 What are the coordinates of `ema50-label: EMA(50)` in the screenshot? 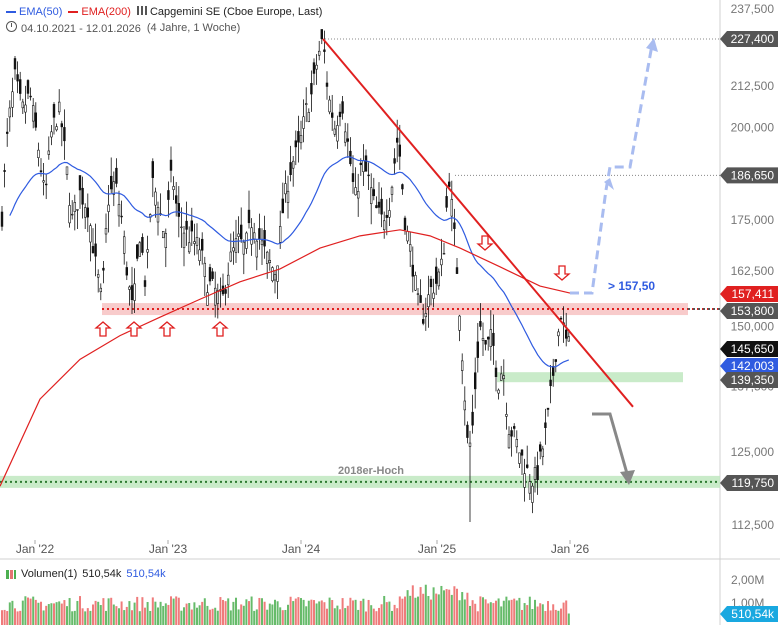 It's located at (41, 12).